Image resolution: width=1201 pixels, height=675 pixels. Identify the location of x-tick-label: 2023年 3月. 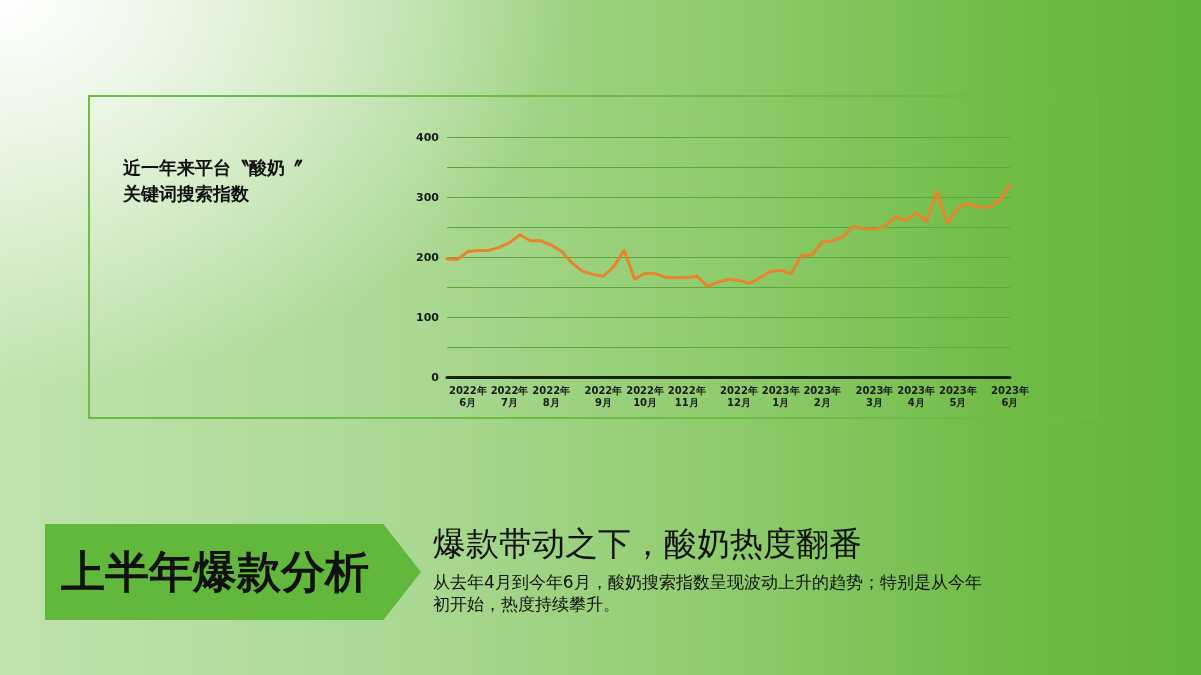
(874, 396).